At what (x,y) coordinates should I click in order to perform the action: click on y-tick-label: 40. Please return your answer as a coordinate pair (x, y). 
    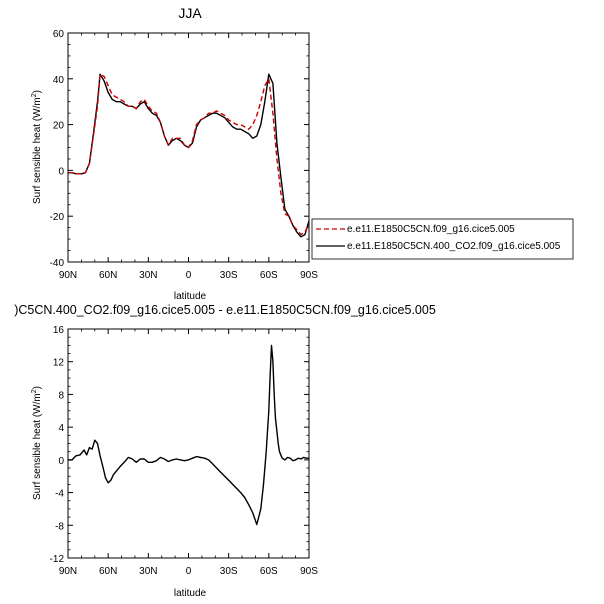
    Looking at the image, I should click on (59, 80).